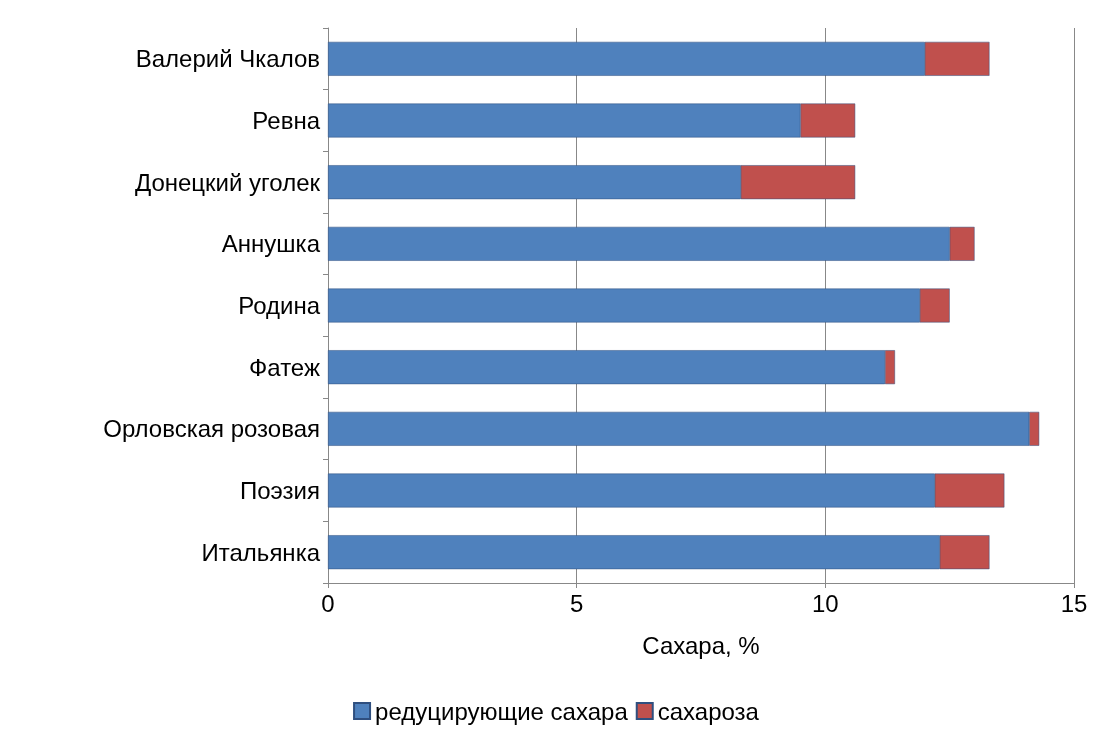  I want to click on x-tick-label: 5, so click(576, 603).